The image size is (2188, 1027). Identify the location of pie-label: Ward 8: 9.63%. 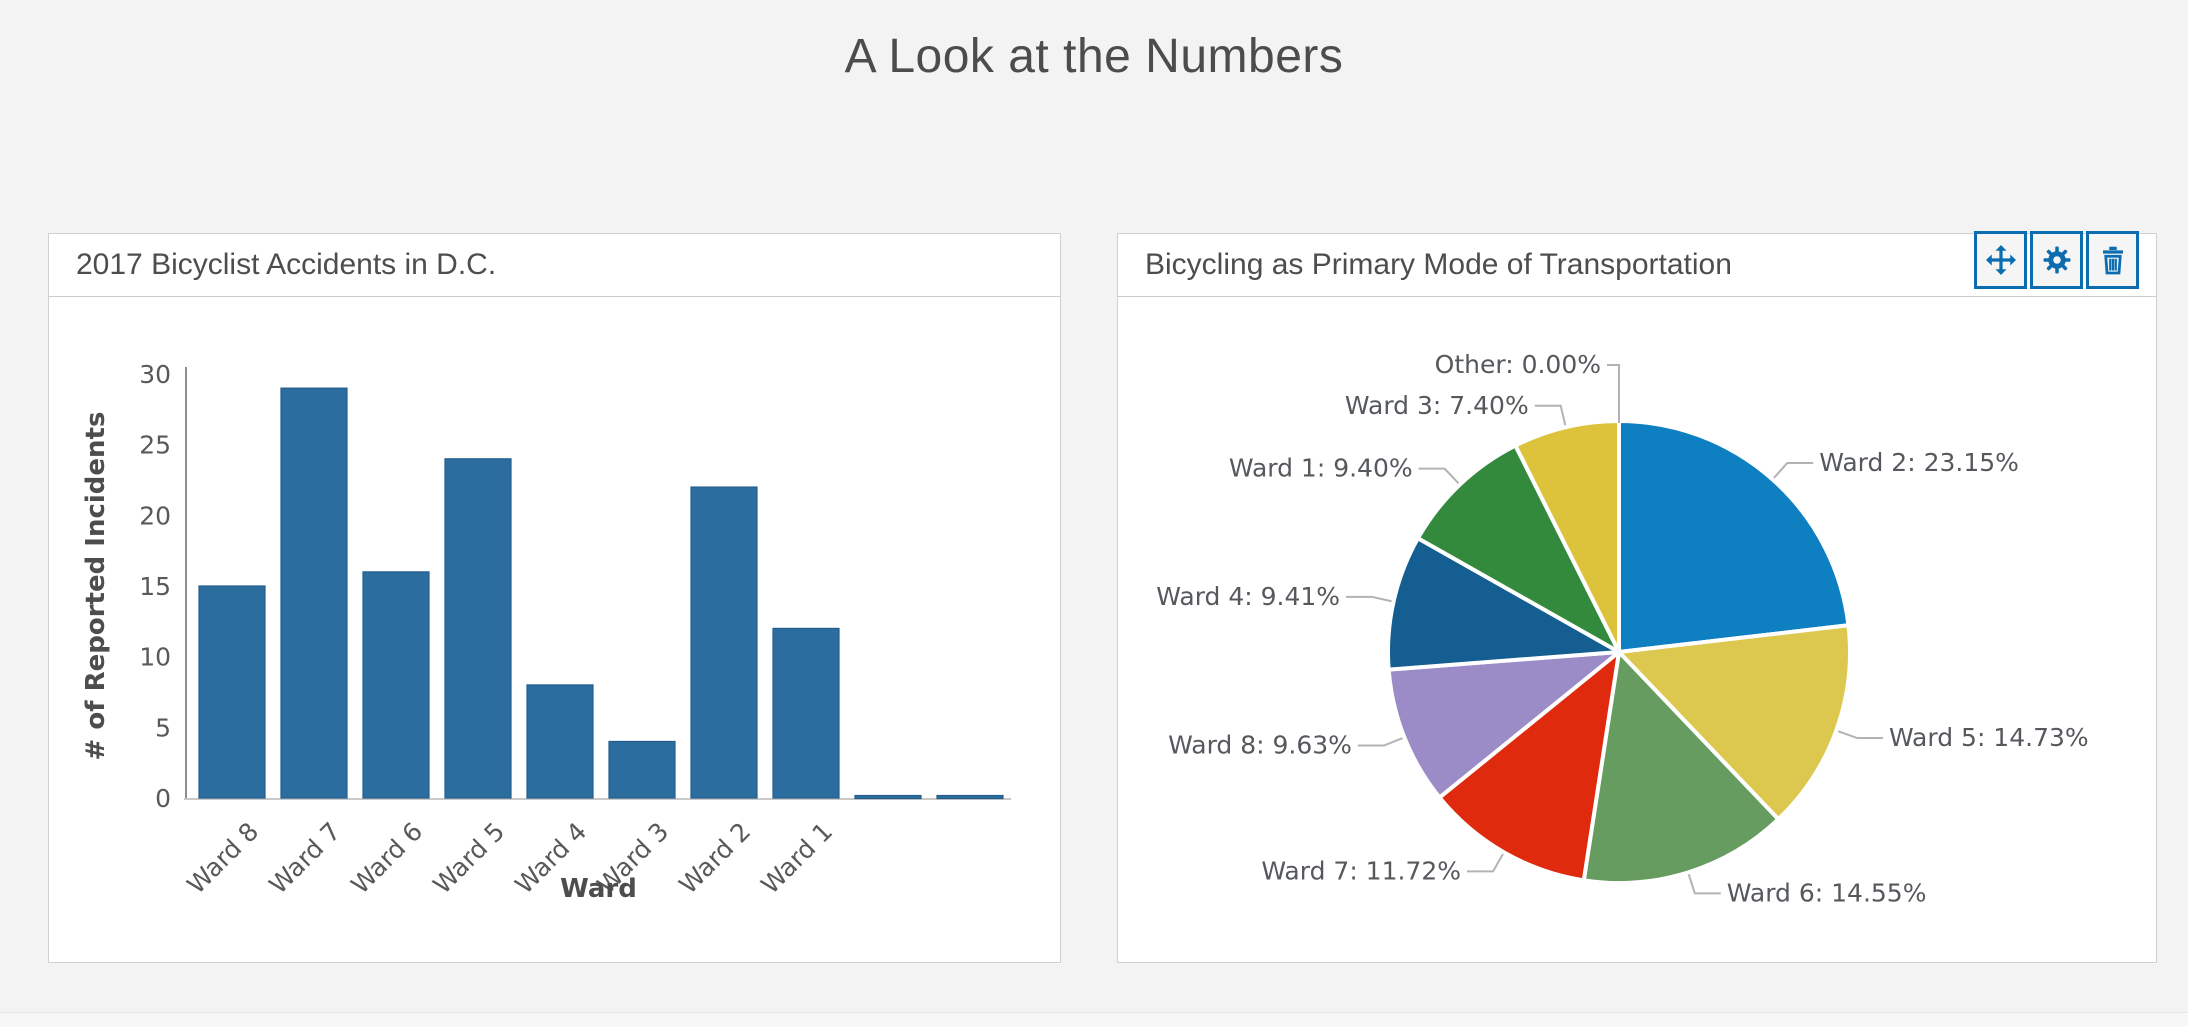
(1260, 745).